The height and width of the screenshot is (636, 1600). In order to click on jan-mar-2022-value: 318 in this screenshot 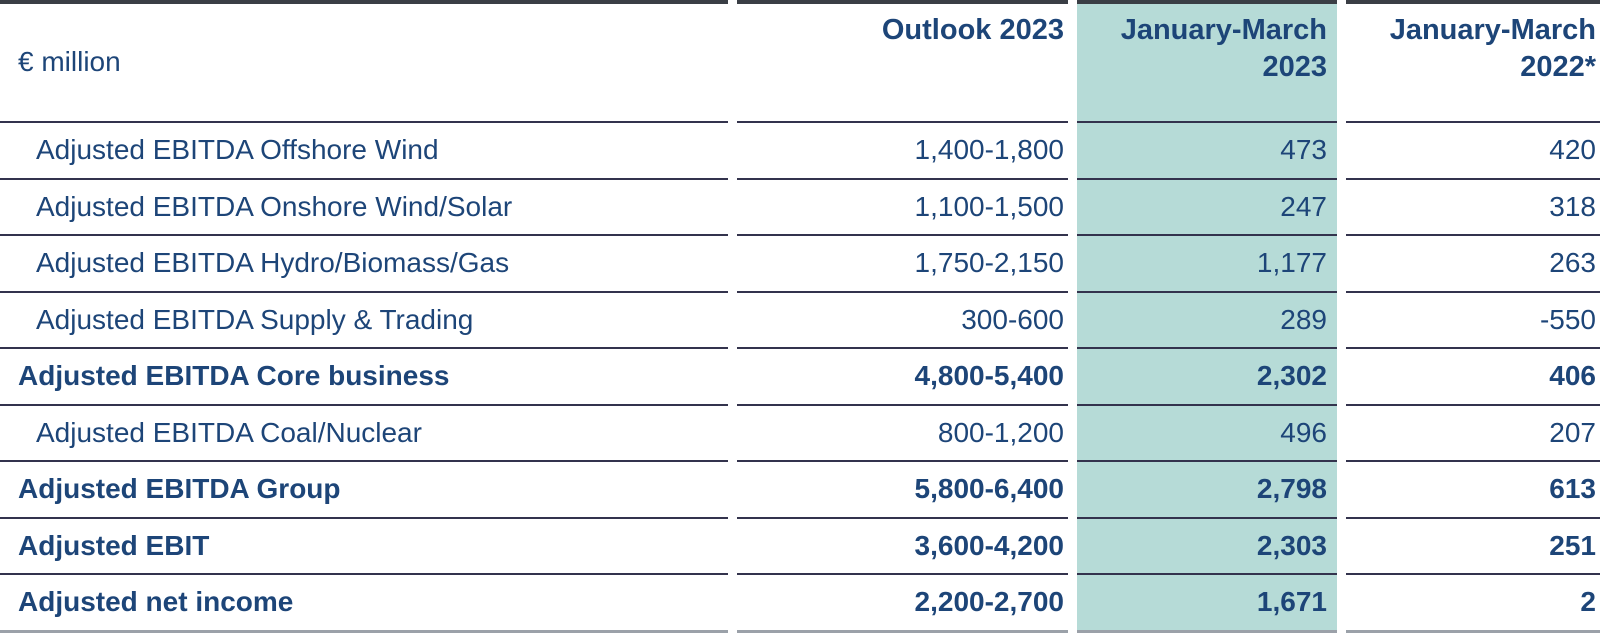, I will do `click(1473, 206)`.